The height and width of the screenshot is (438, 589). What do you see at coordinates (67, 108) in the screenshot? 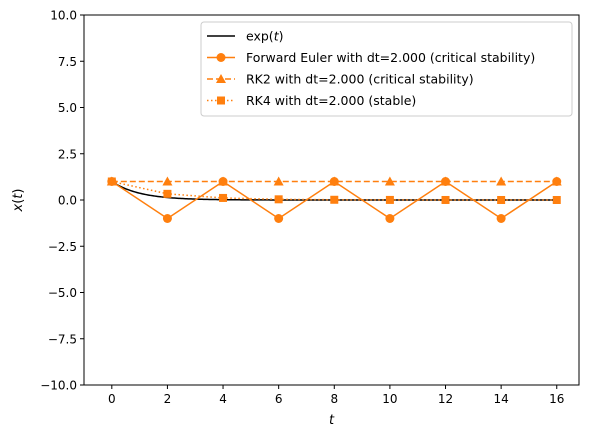
I see `y-tick-label: 5.0` at bounding box center [67, 108].